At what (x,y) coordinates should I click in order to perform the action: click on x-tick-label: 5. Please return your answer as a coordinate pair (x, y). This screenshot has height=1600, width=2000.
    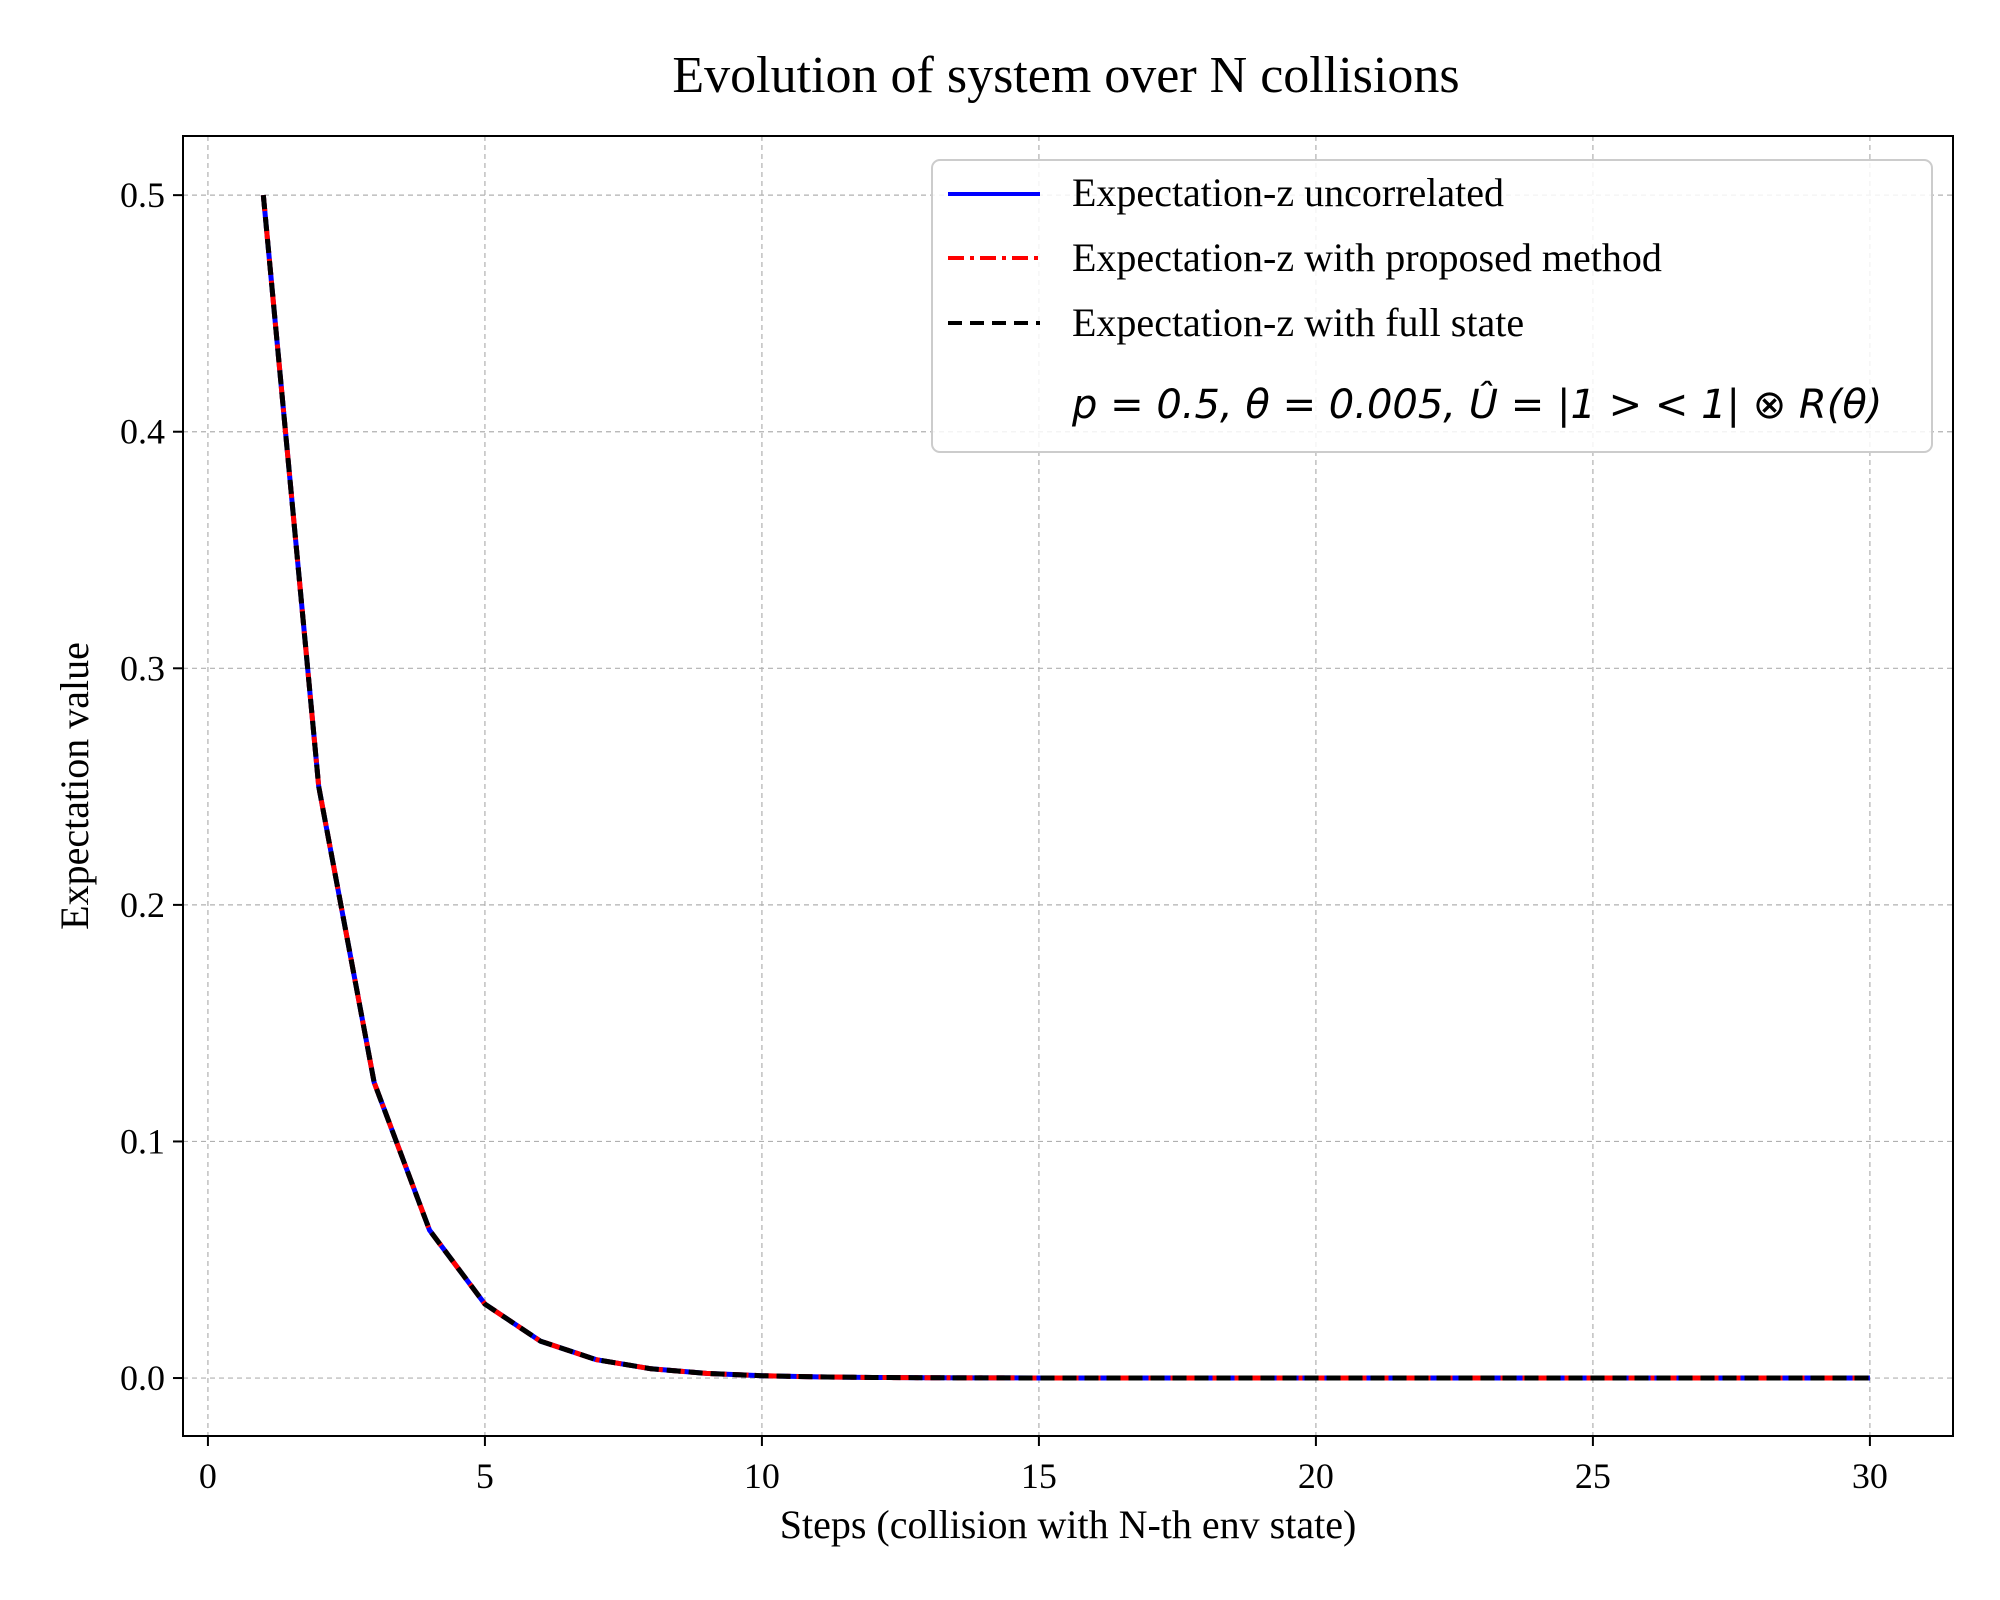
    Looking at the image, I should click on (485, 1476).